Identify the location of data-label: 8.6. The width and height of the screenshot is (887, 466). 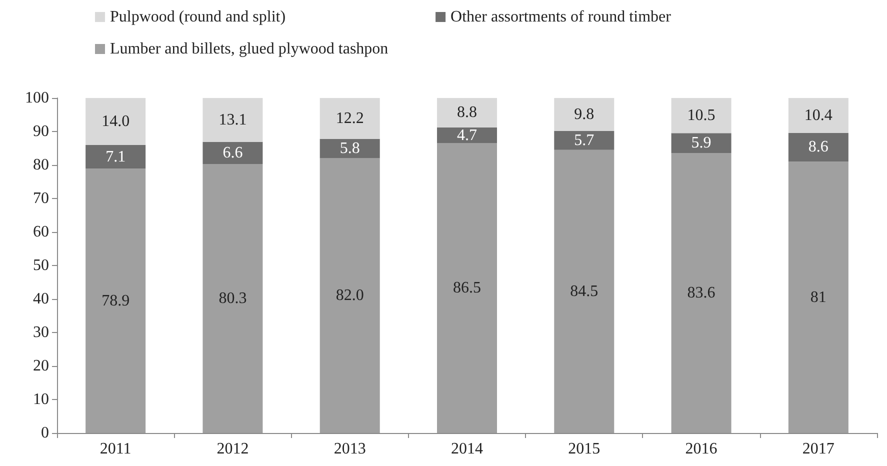
(818, 147).